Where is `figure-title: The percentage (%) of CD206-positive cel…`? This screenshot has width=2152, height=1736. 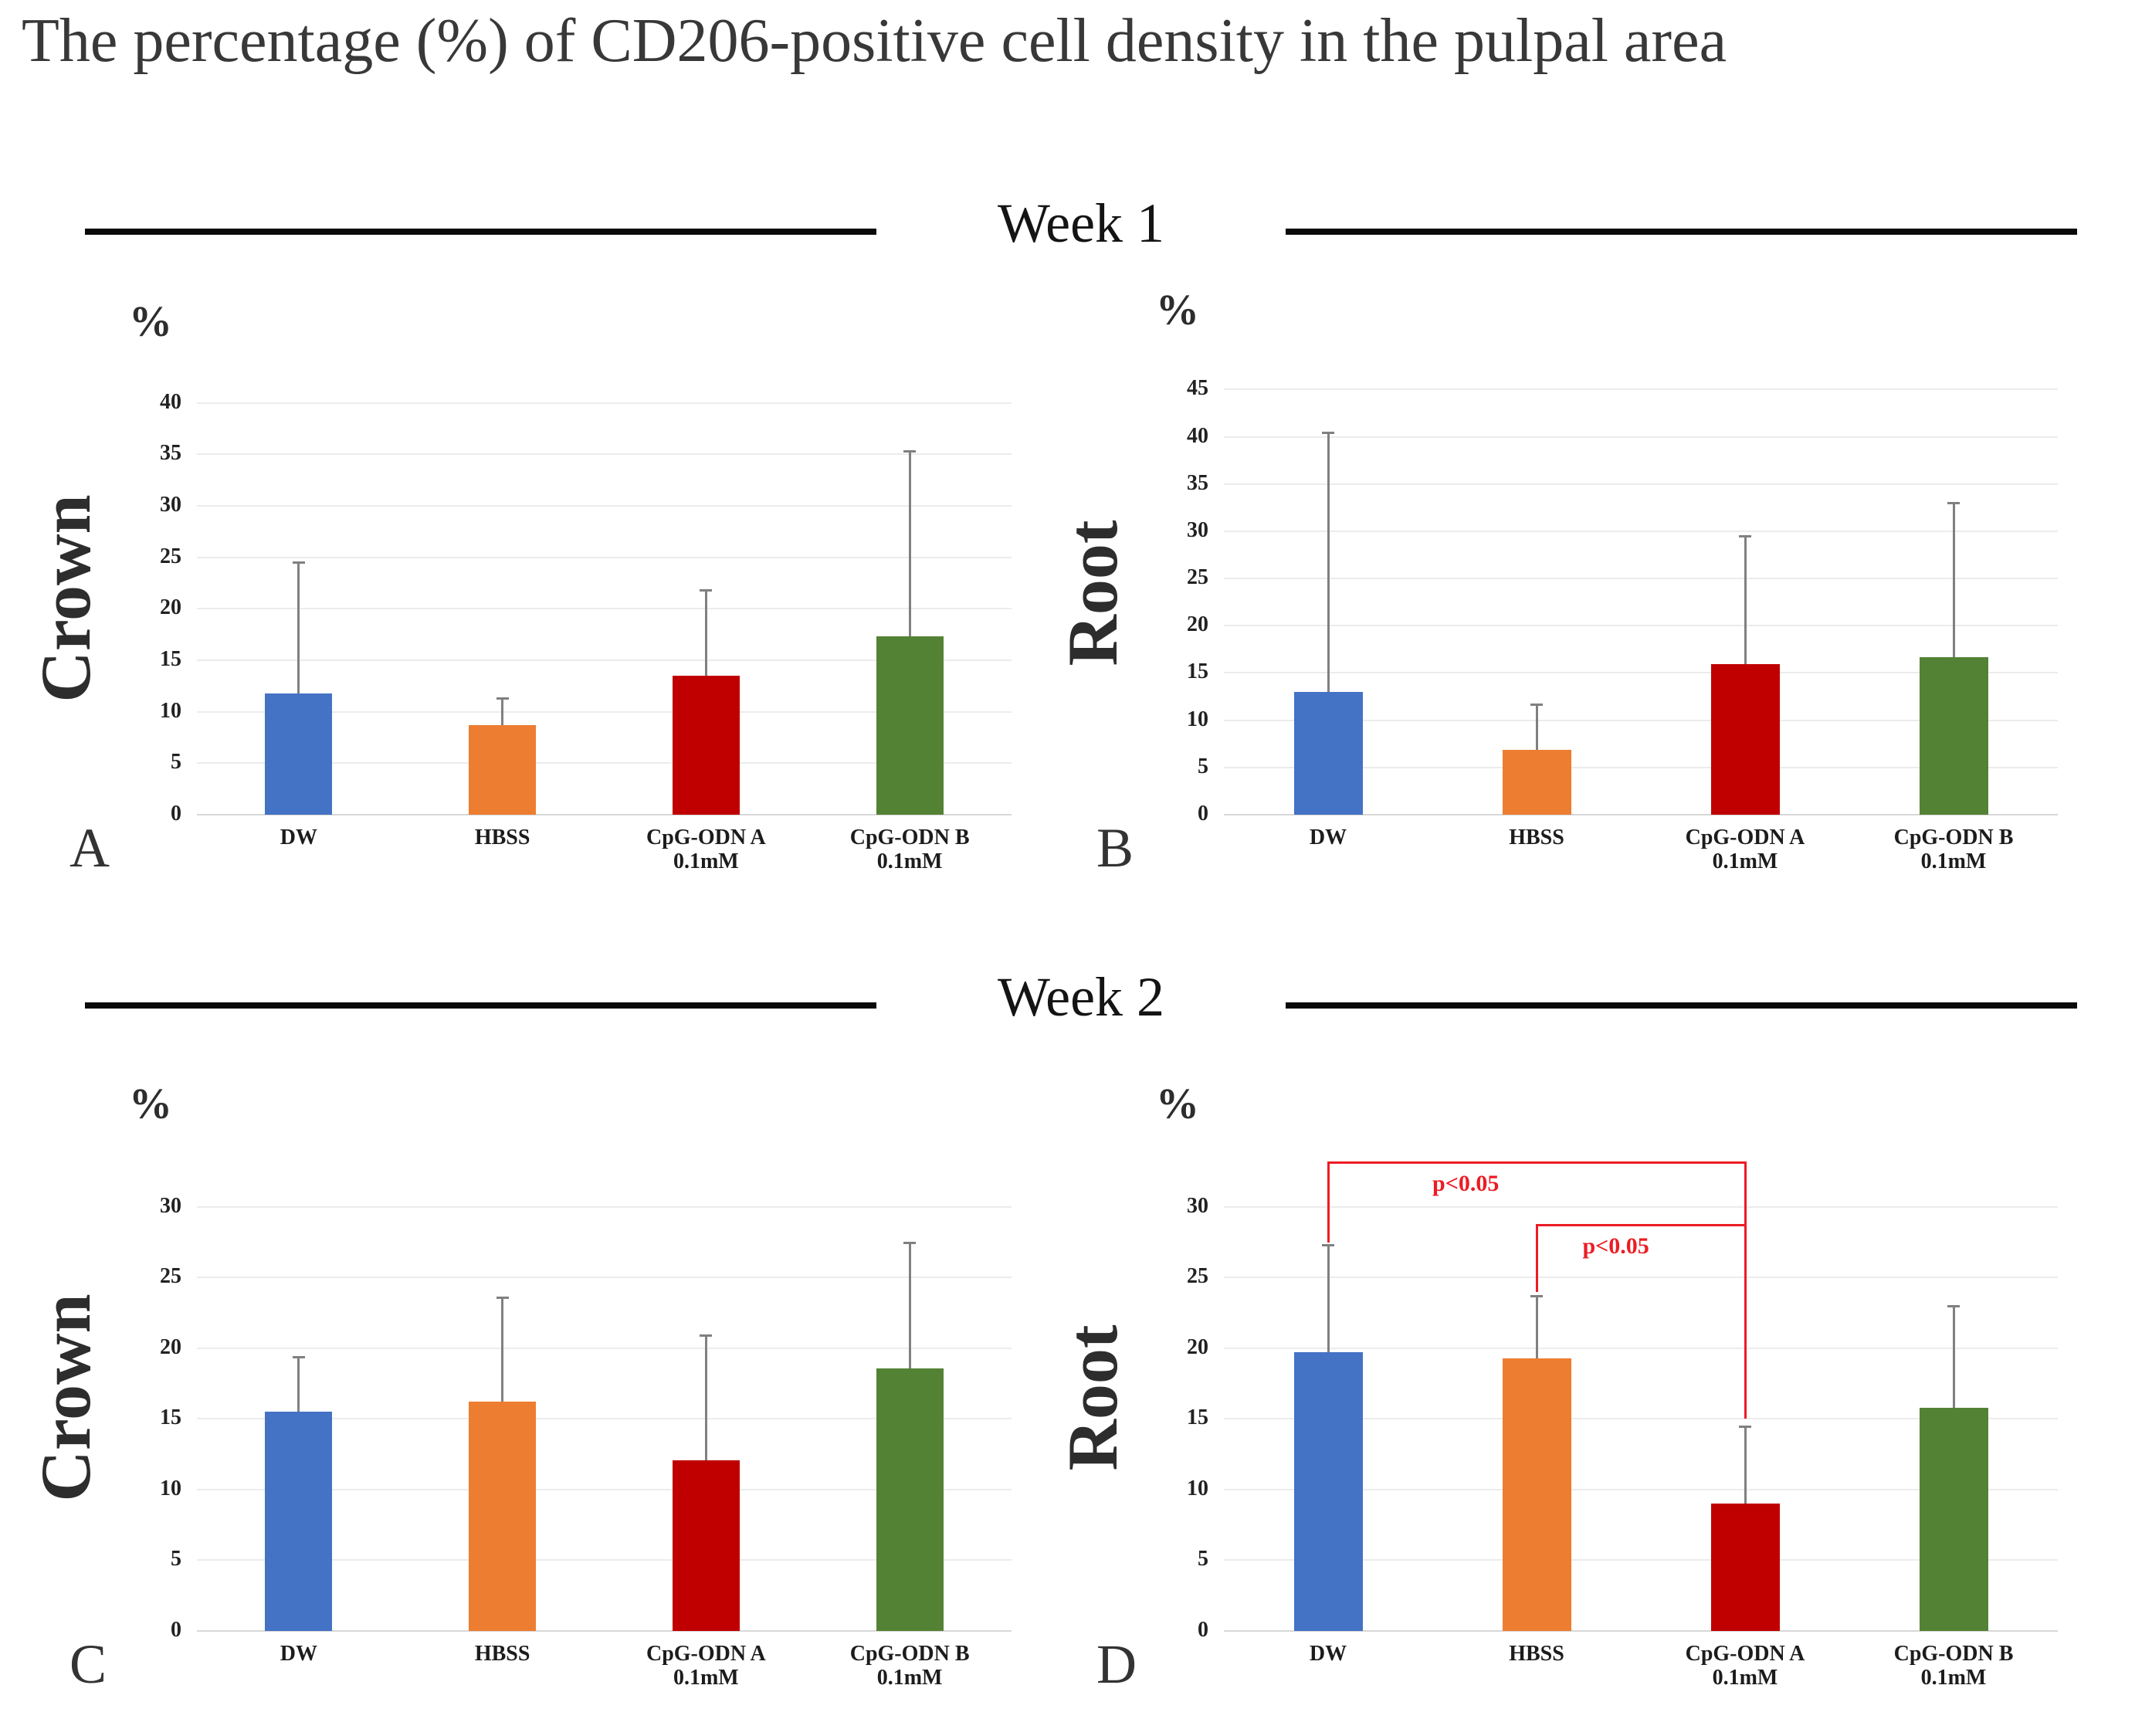
figure-title: The percentage (%) of CD206-positive cel… is located at coordinates (874, 41).